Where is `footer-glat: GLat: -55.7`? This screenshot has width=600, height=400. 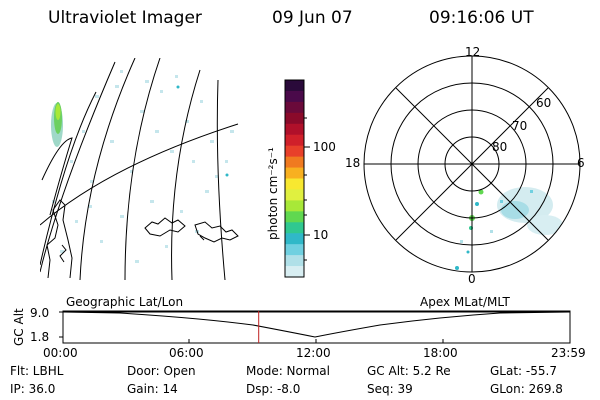 footer-glat: GLat: -55.7 is located at coordinates (523, 371).